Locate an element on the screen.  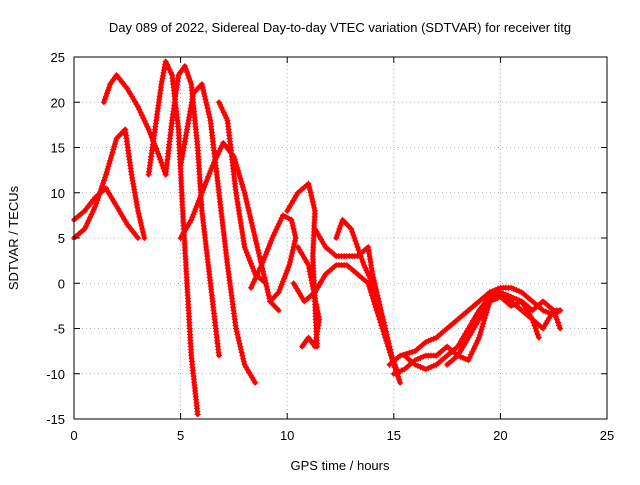
x-tick-label: 10 is located at coordinates (287, 435).